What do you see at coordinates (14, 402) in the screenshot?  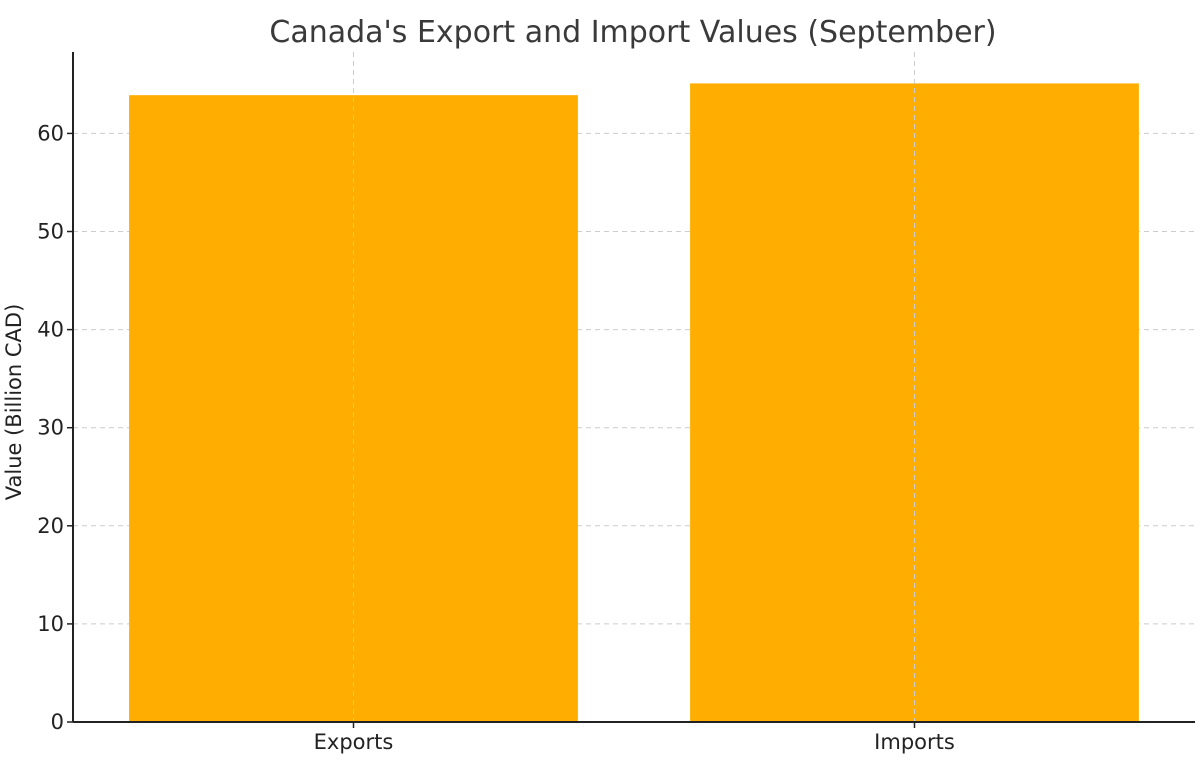 I see `y-axis-label: Value (Billion CAD)` at bounding box center [14, 402].